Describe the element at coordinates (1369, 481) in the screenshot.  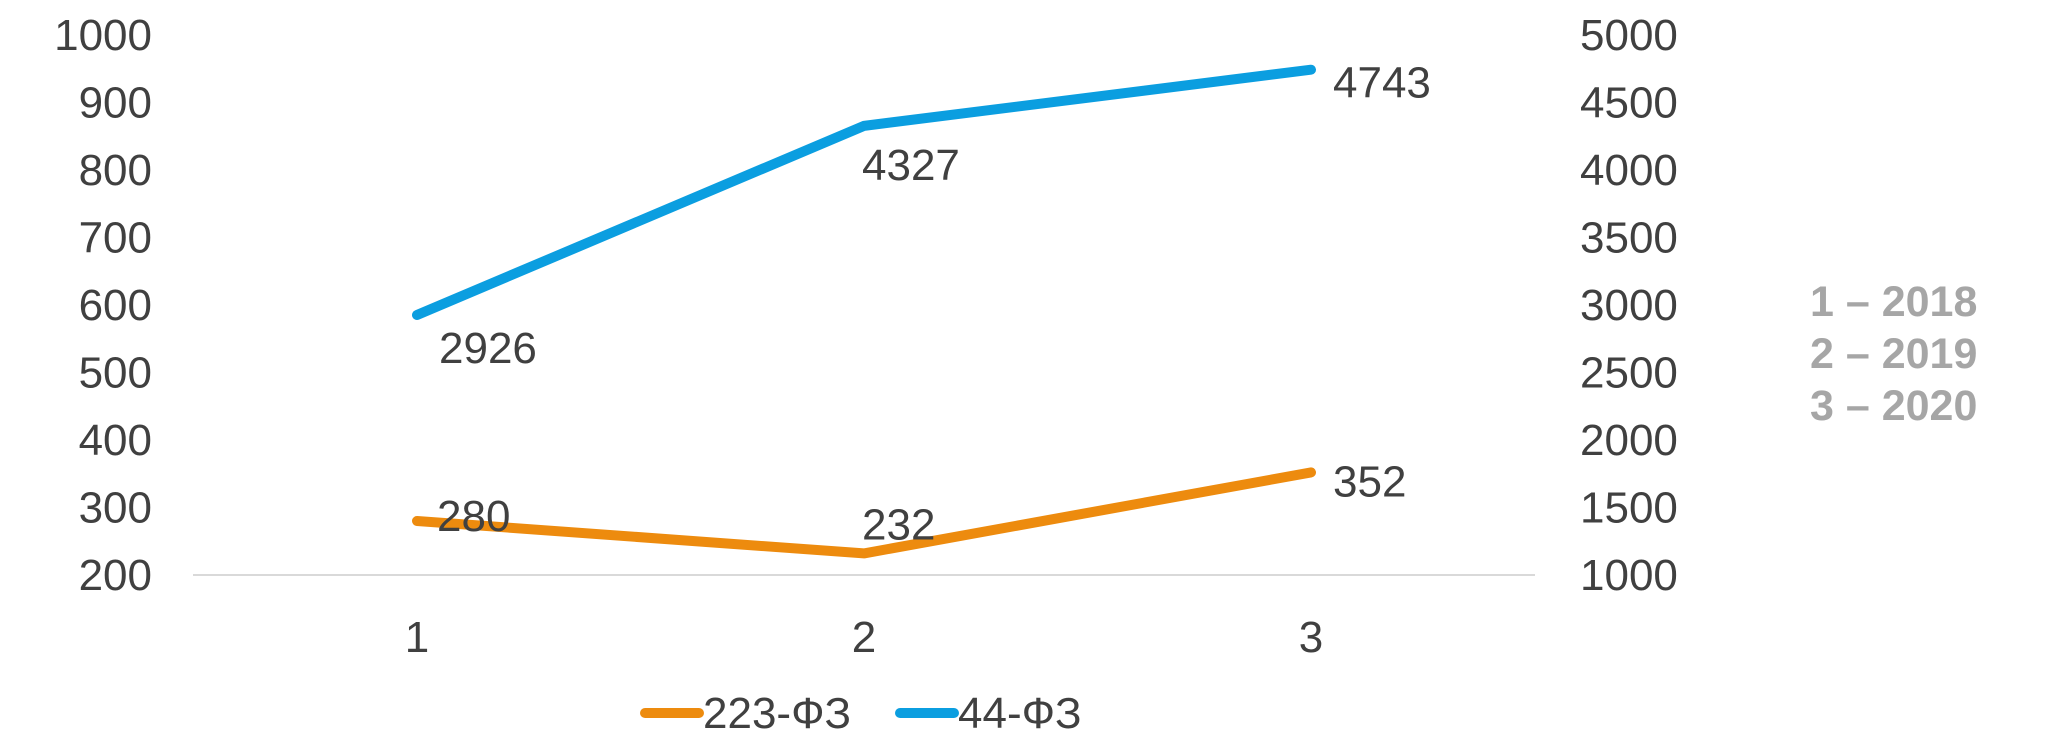
I see `data-label: 352` at that location.